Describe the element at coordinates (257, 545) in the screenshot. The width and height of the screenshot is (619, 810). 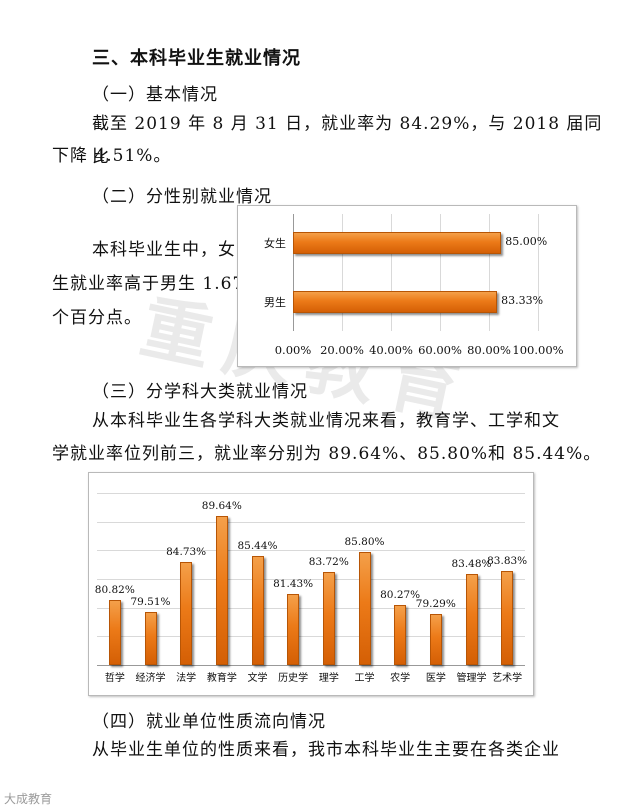
I see `value-label: 85.44%` at that location.